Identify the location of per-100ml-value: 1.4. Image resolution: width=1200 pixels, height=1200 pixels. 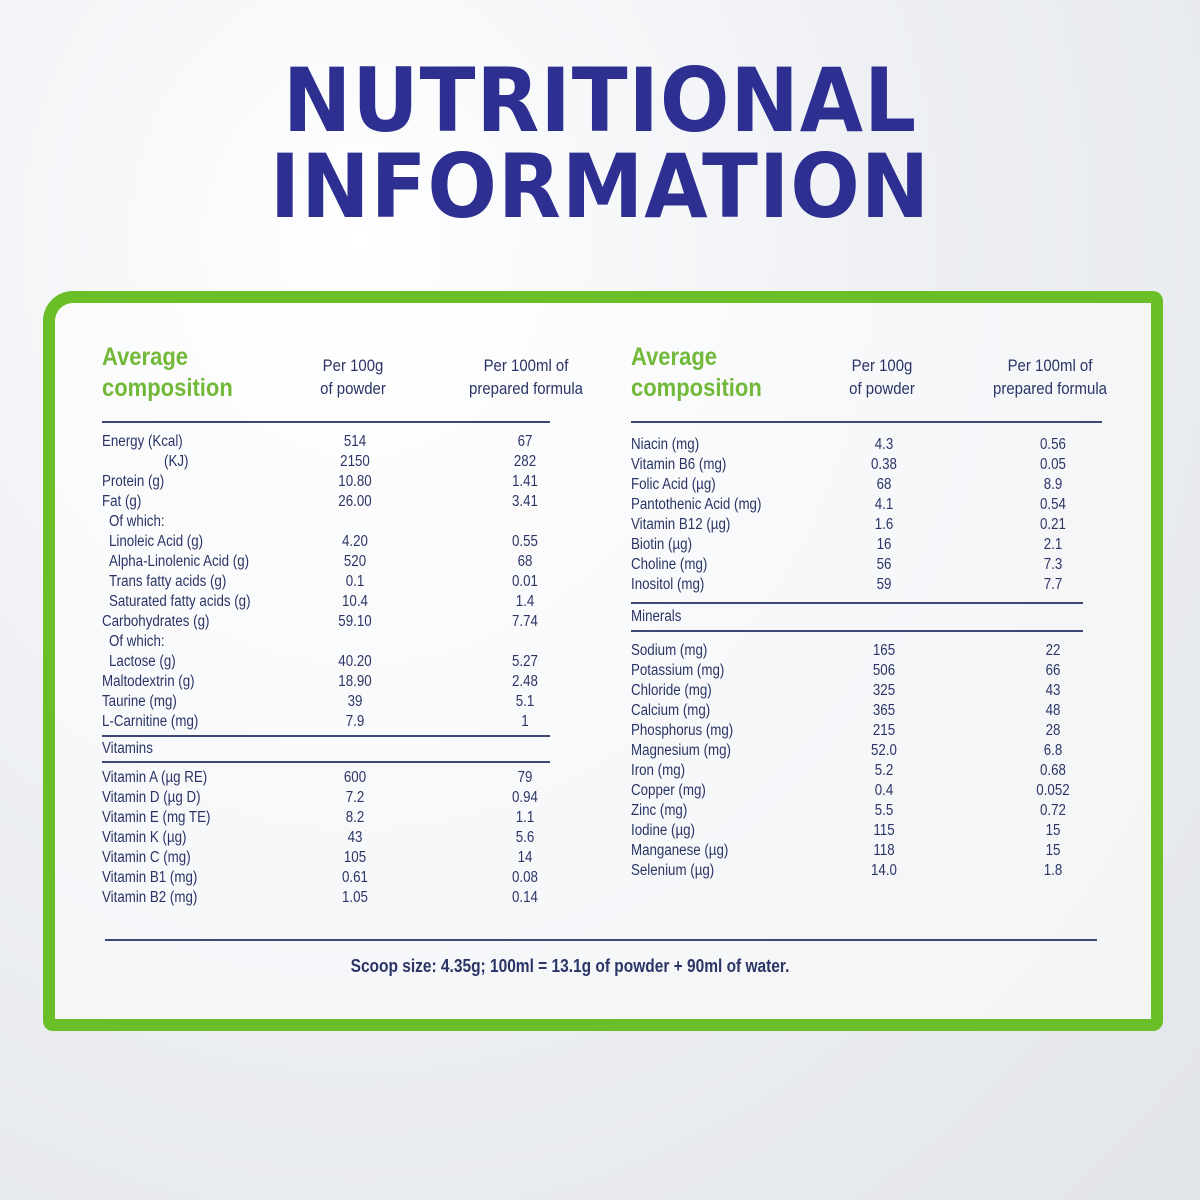
(525, 601).